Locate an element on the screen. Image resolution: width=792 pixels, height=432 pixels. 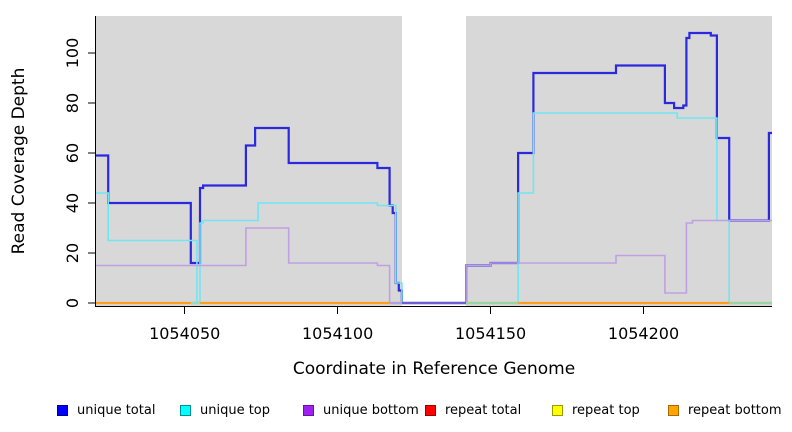
legend-swatch-unique-total is located at coordinates (62, 410).